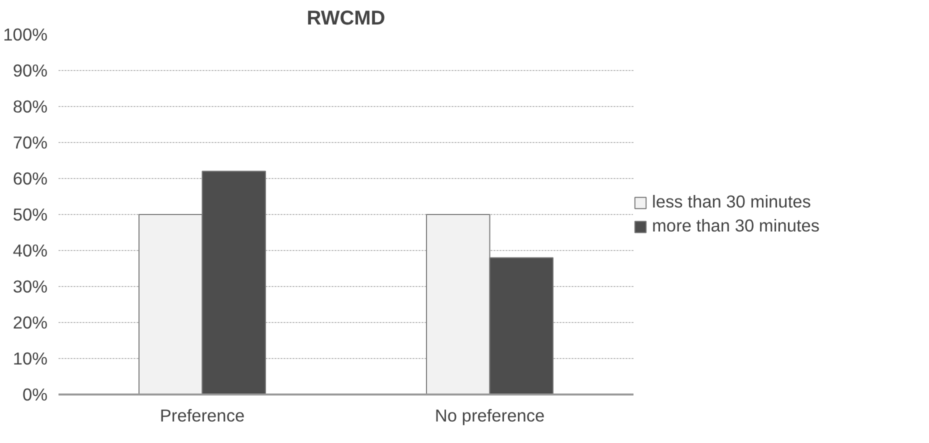  Describe the element at coordinates (30, 106) in the screenshot. I see `y-tick-label: 80%` at that location.